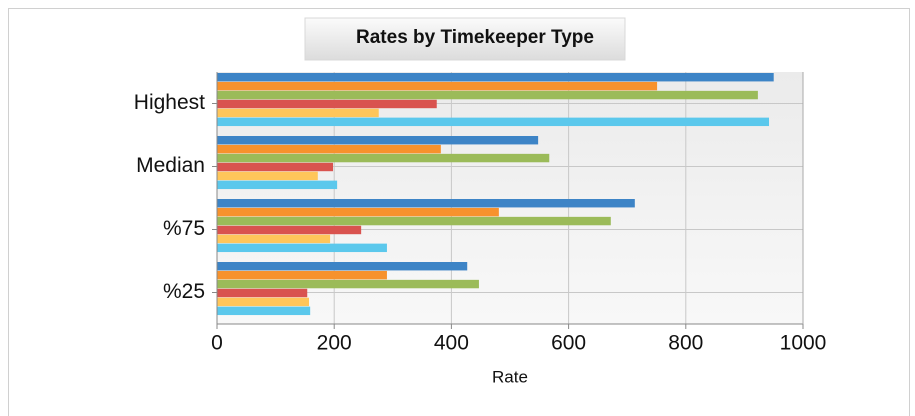 The width and height of the screenshot is (915, 416). Describe the element at coordinates (568, 343) in the screenshot. I see `x-tick-label: 600` at that location.